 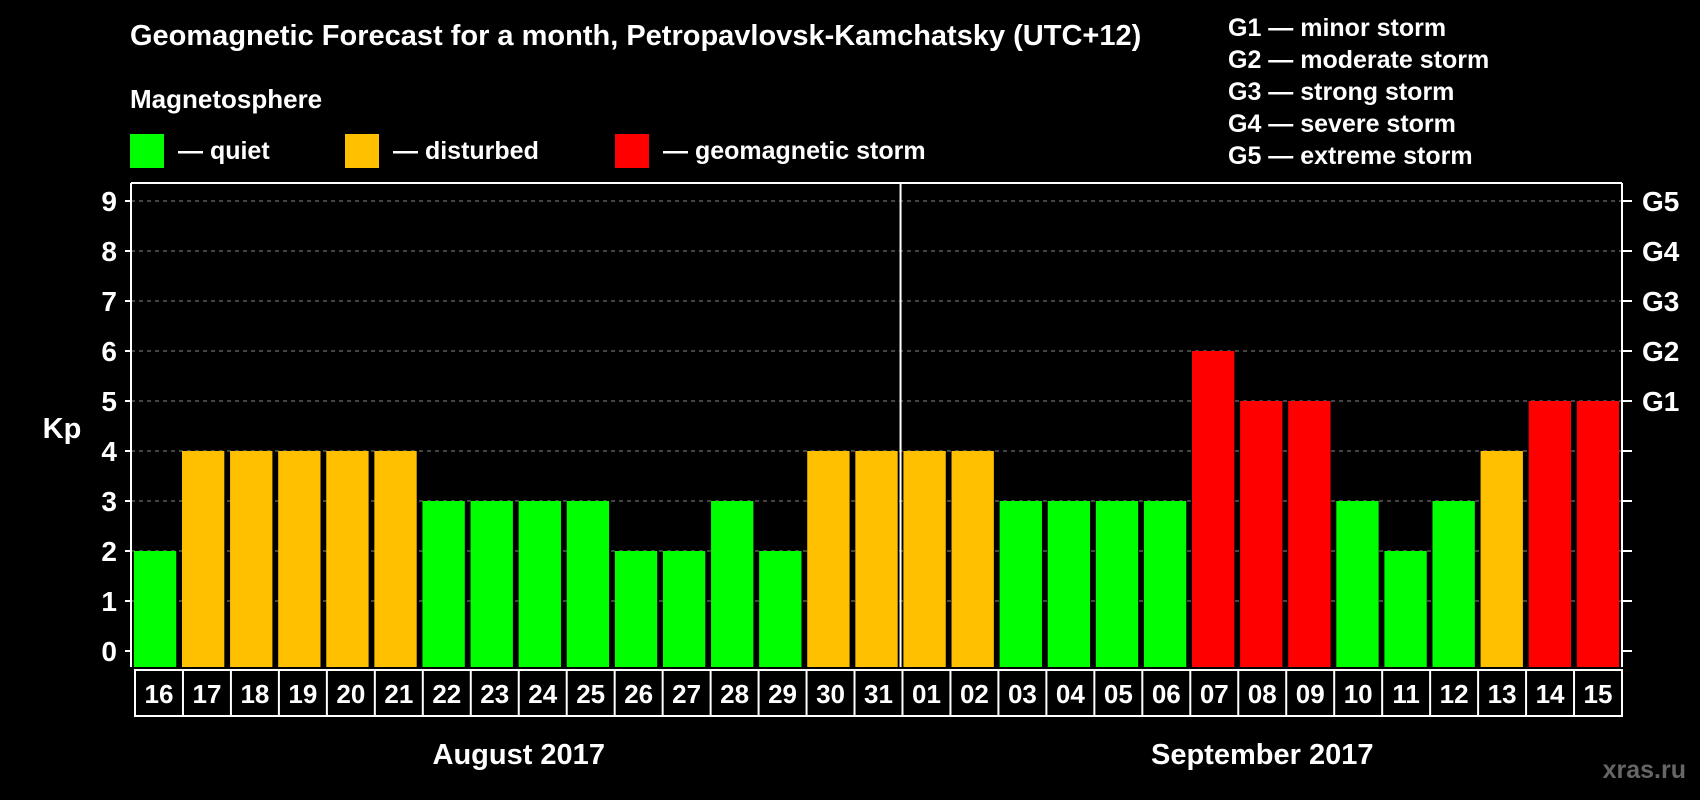 I want to click on y-tick-label: 3, so click(x=109, y=501).